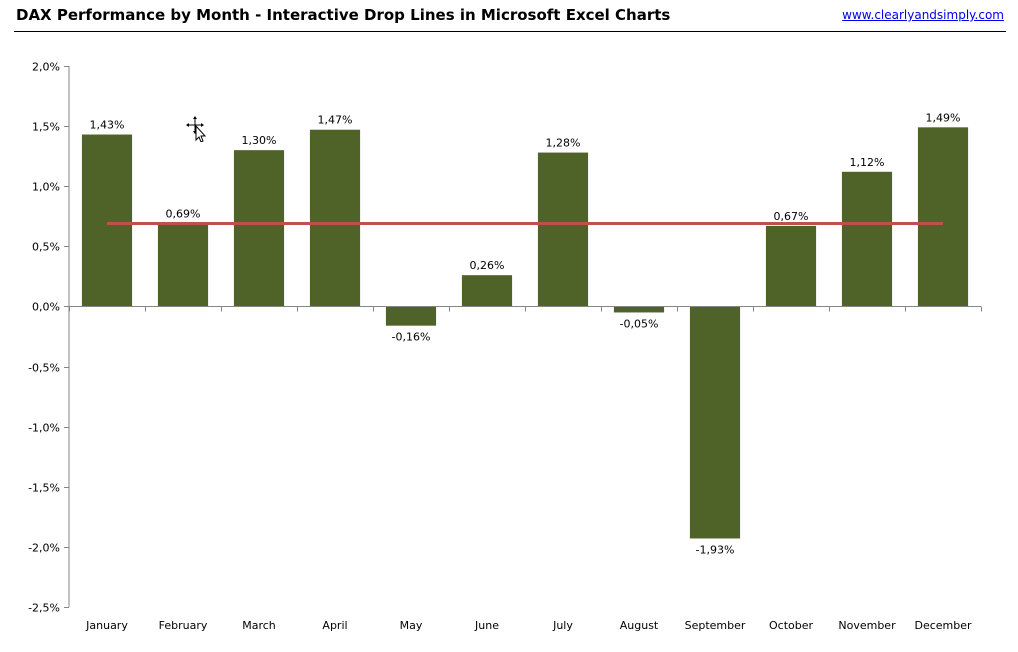  Describe the element at coordinates (562, 625) in the screenshot. I see `x-tick-label: July` at that location.